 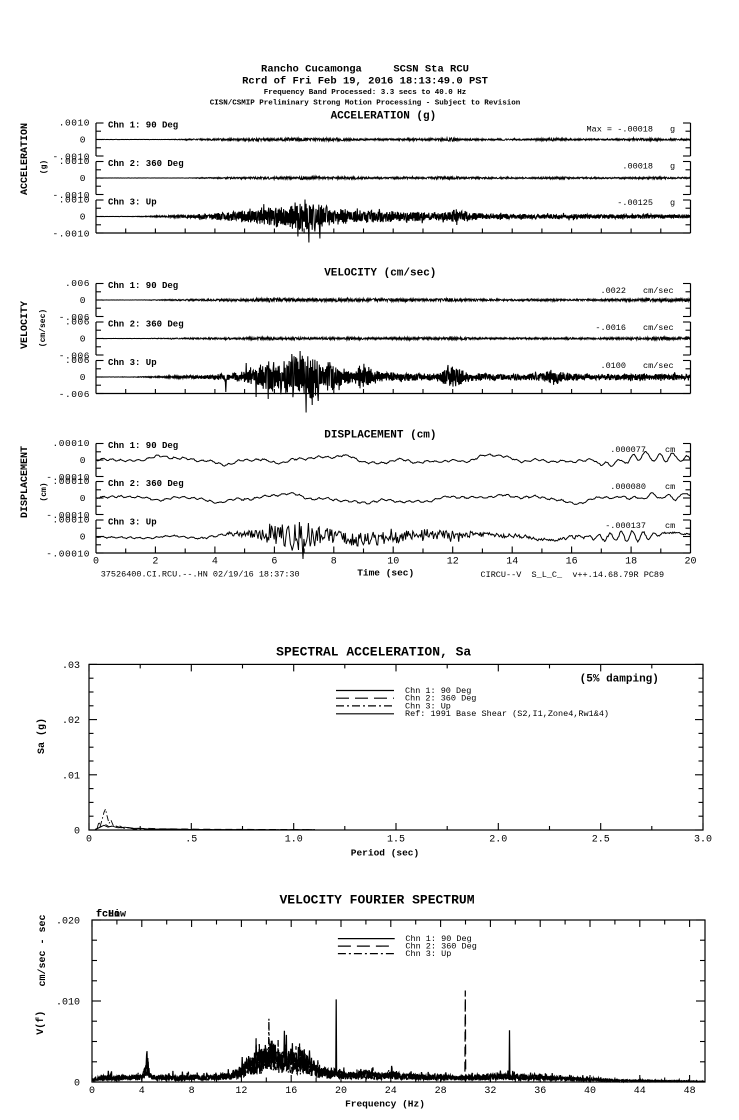 I want to click on svg-text: 10, so click(x=393, y=562).